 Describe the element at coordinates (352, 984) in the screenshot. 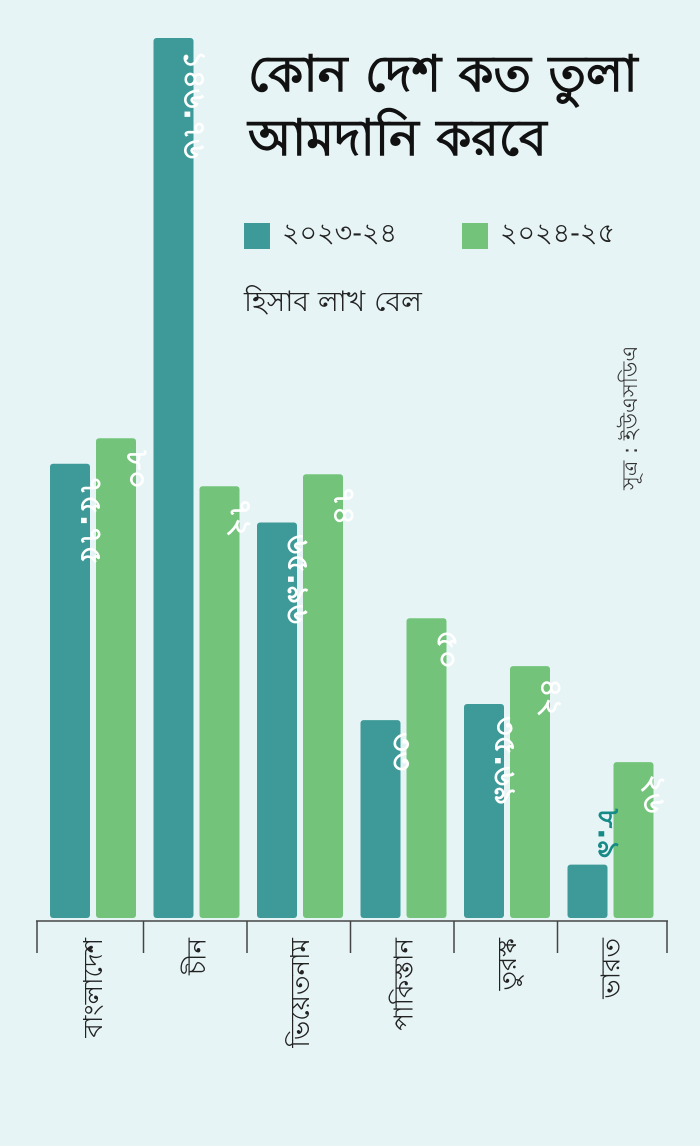

I see `x-axis: বাংলাদেশ চীন ভিয়েতনাম পাকিস্তান তুরস্ক ভারত` at that location.